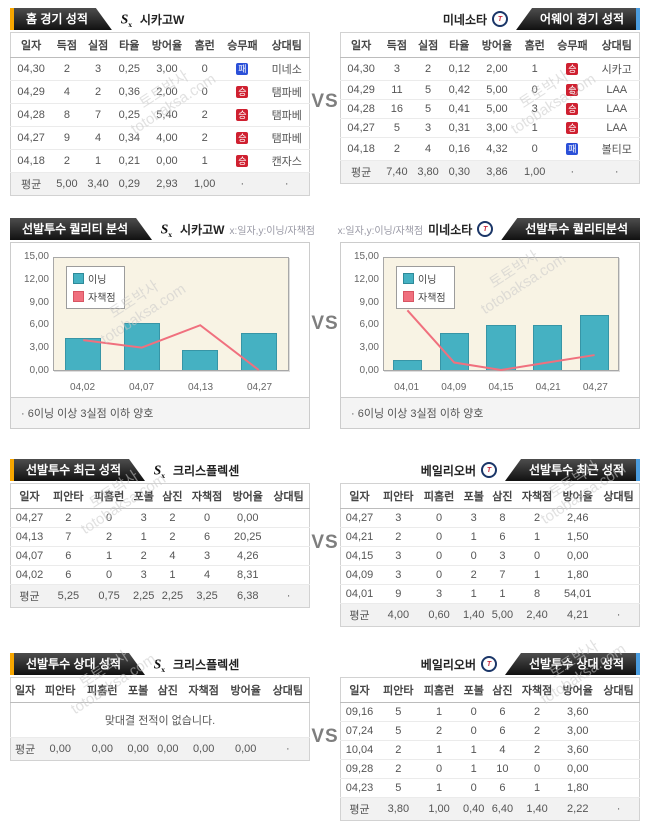 Image resolution: width=650 pixels, height=821 pixels. I want to click on x-axis-labels: 04,01 04,09 04,15 04,21 04,27, so click(501, 387).